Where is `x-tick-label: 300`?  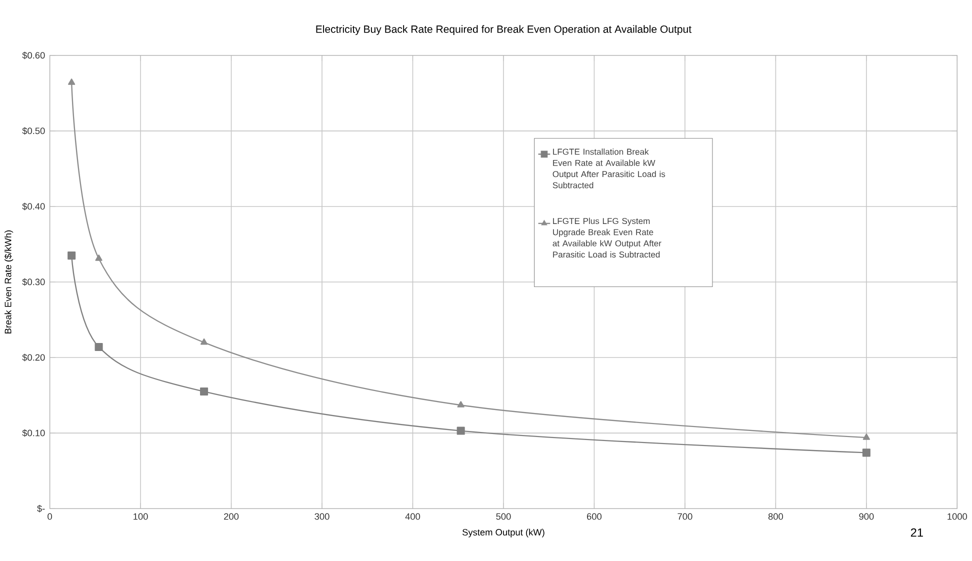
x-tick-label: 300 is located at coordinates (322, 516).